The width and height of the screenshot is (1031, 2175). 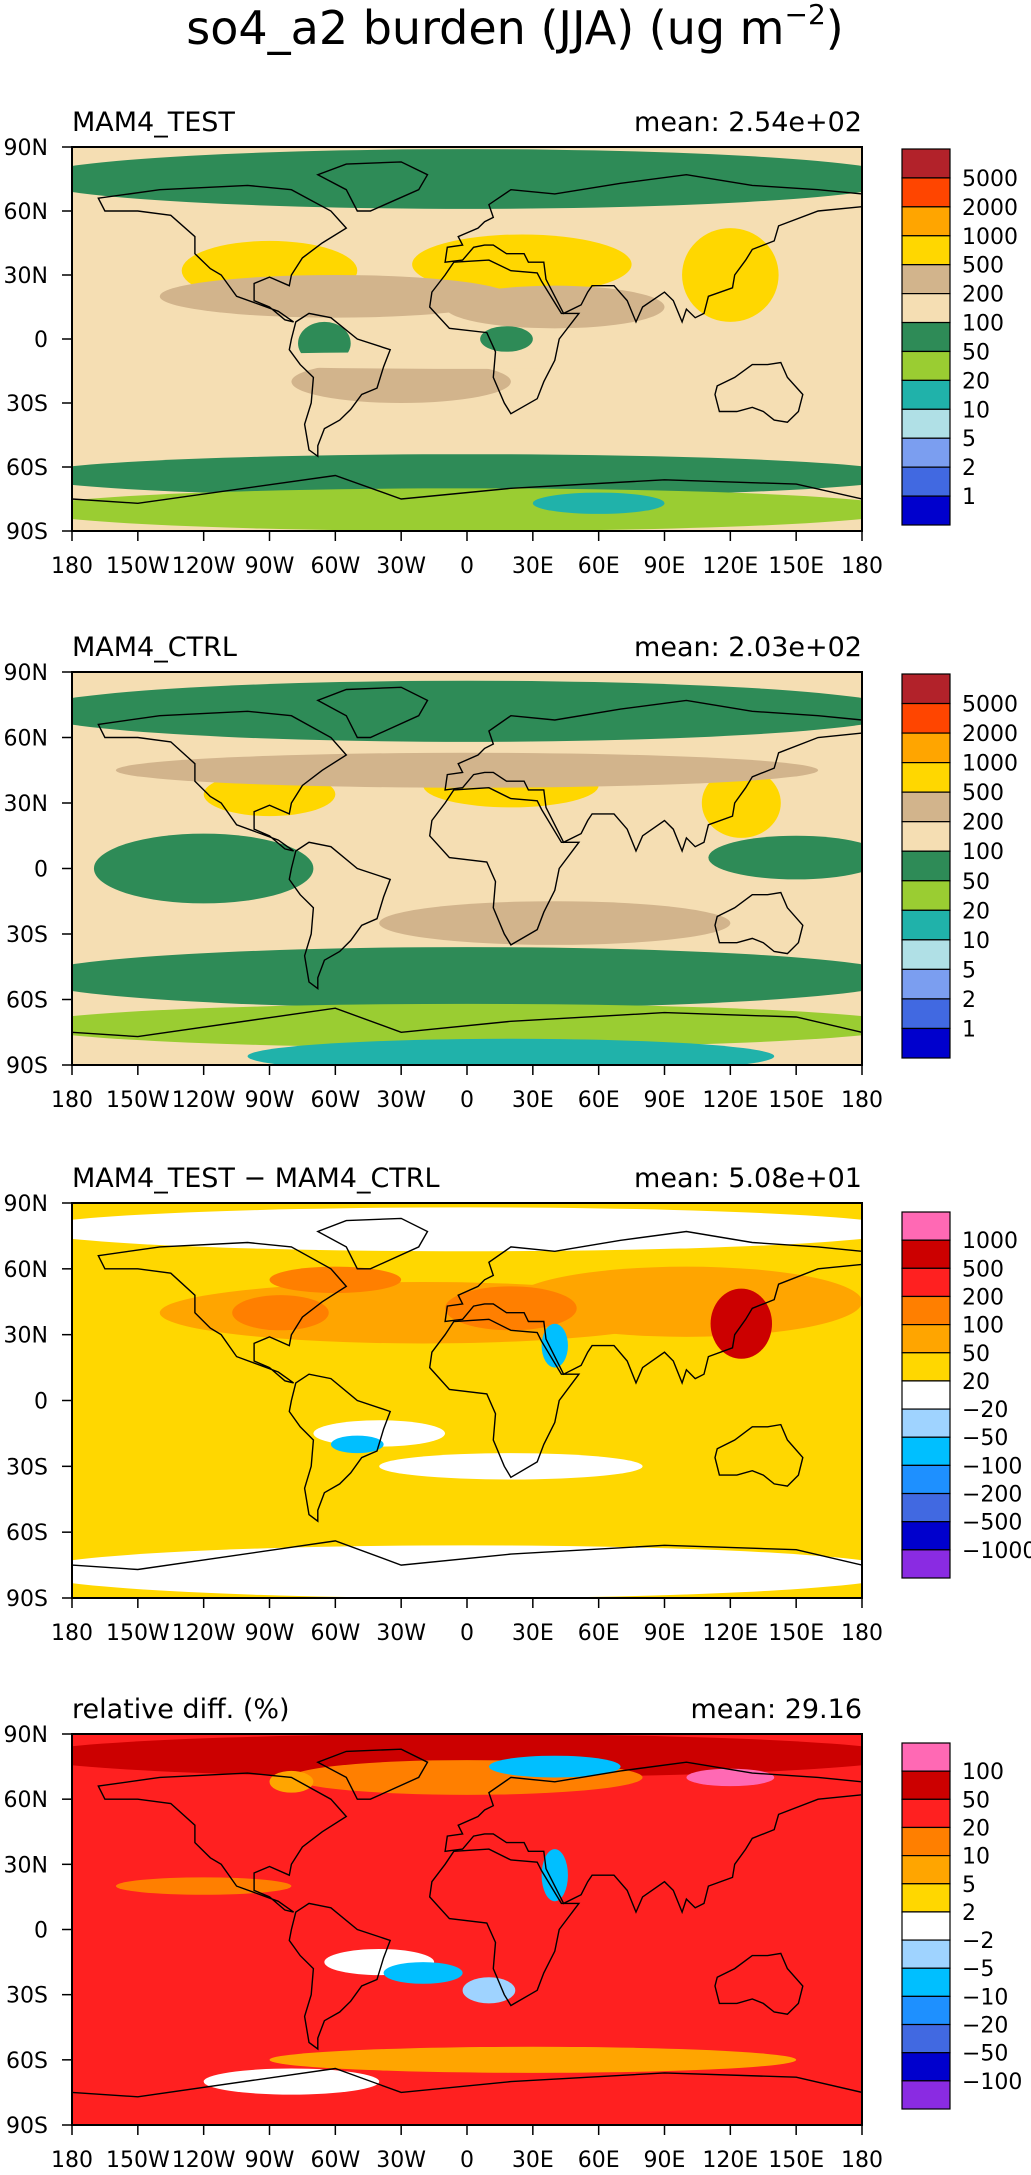 I want to click on colorbar-label: 1000, so click(x=990, y=764).